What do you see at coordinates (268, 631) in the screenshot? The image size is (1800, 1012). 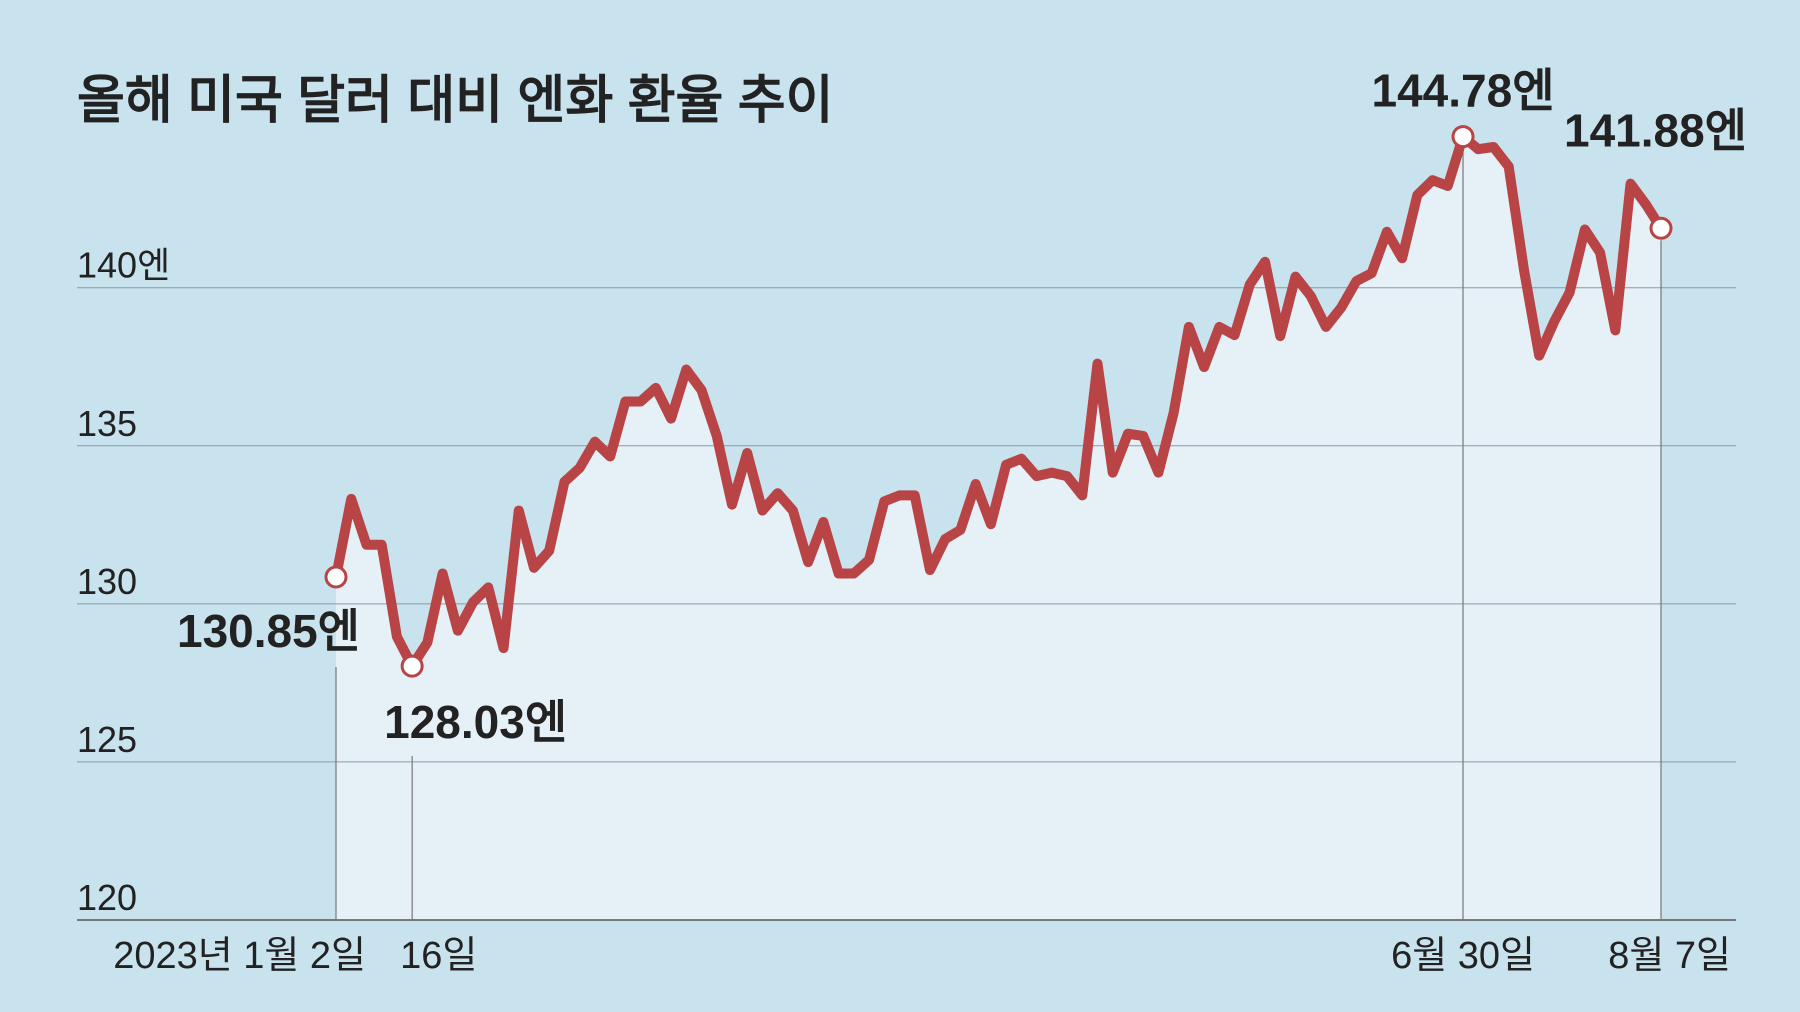 I see `value-label: 130.85엔` at bounding box center [268, 631].